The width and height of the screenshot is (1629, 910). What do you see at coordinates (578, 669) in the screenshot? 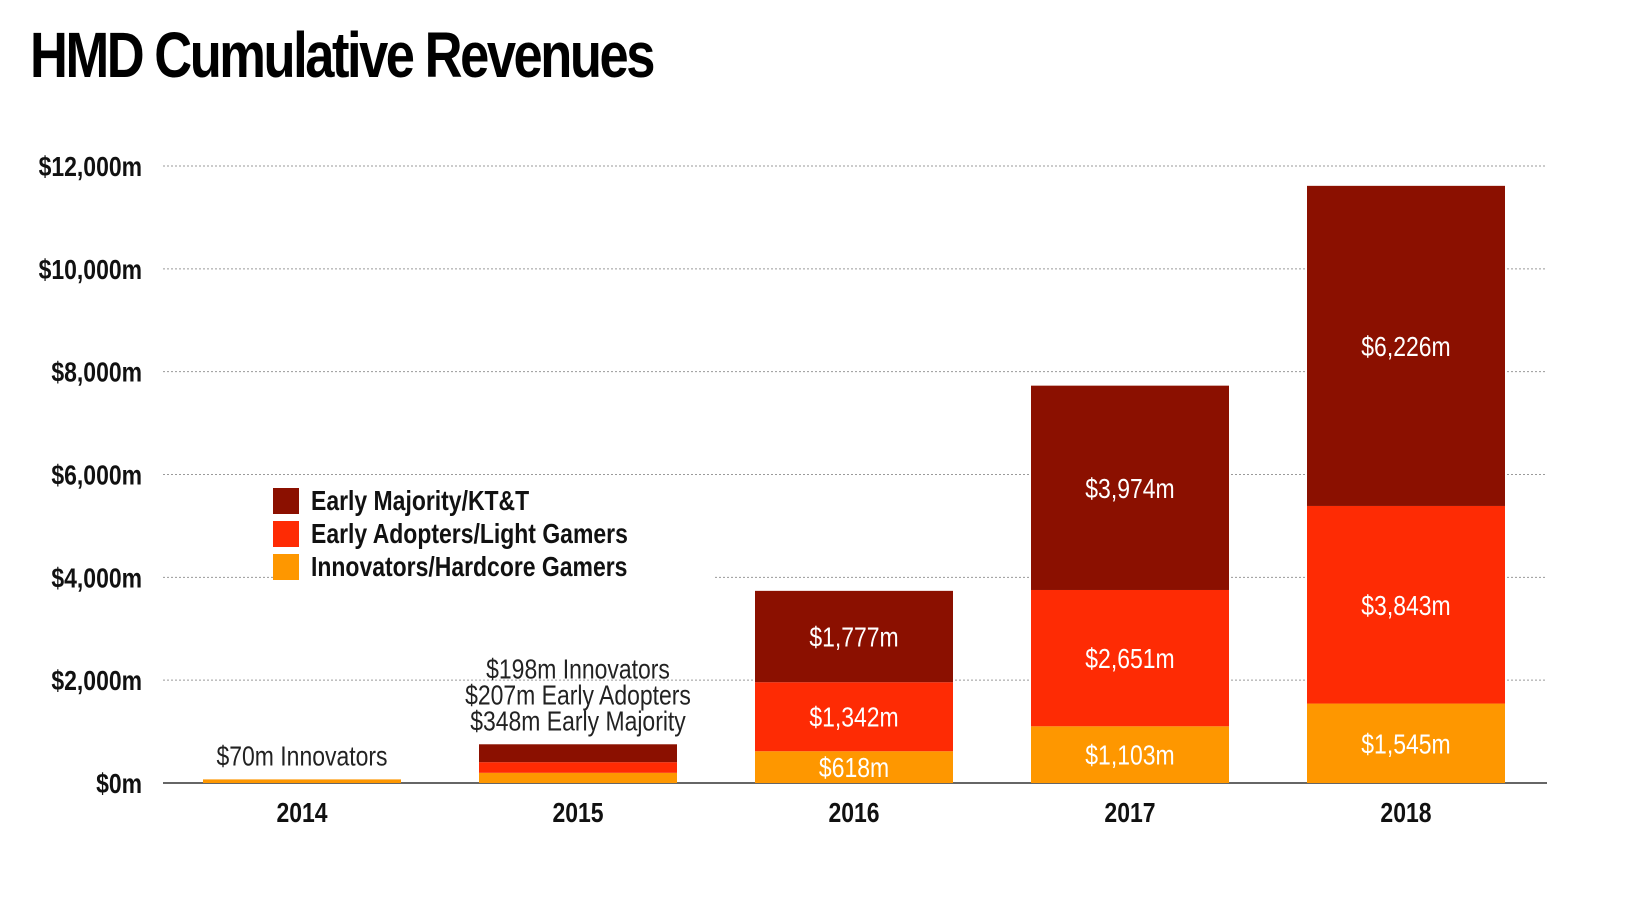
I see `annotation-label: $198m Innovators` at bounding box center [578, 669].